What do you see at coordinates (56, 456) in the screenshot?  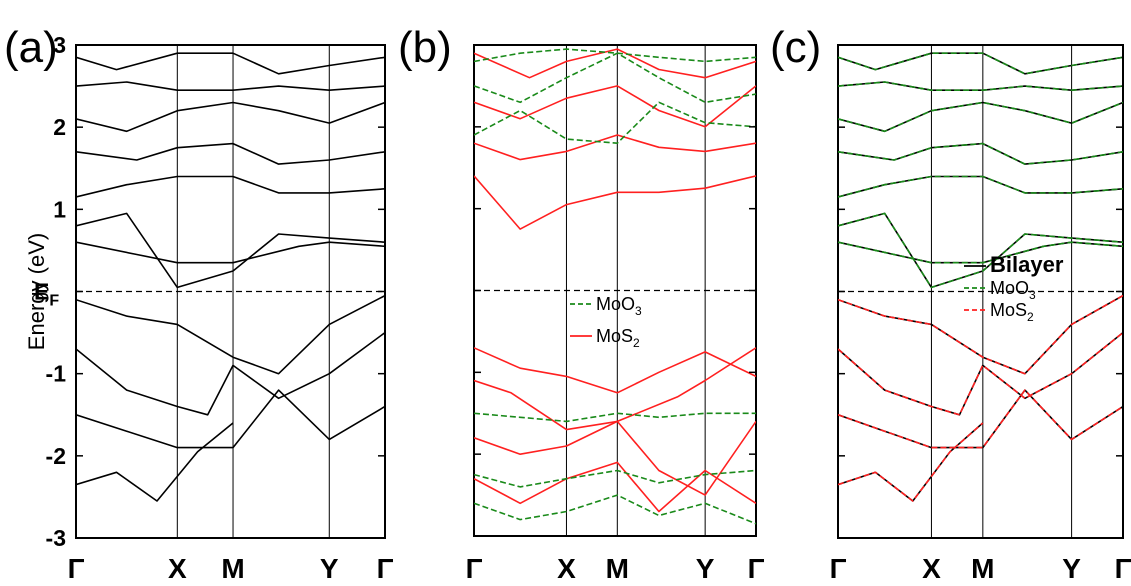 I see `y-tick-label: -2` at bounding box center [56, 456].